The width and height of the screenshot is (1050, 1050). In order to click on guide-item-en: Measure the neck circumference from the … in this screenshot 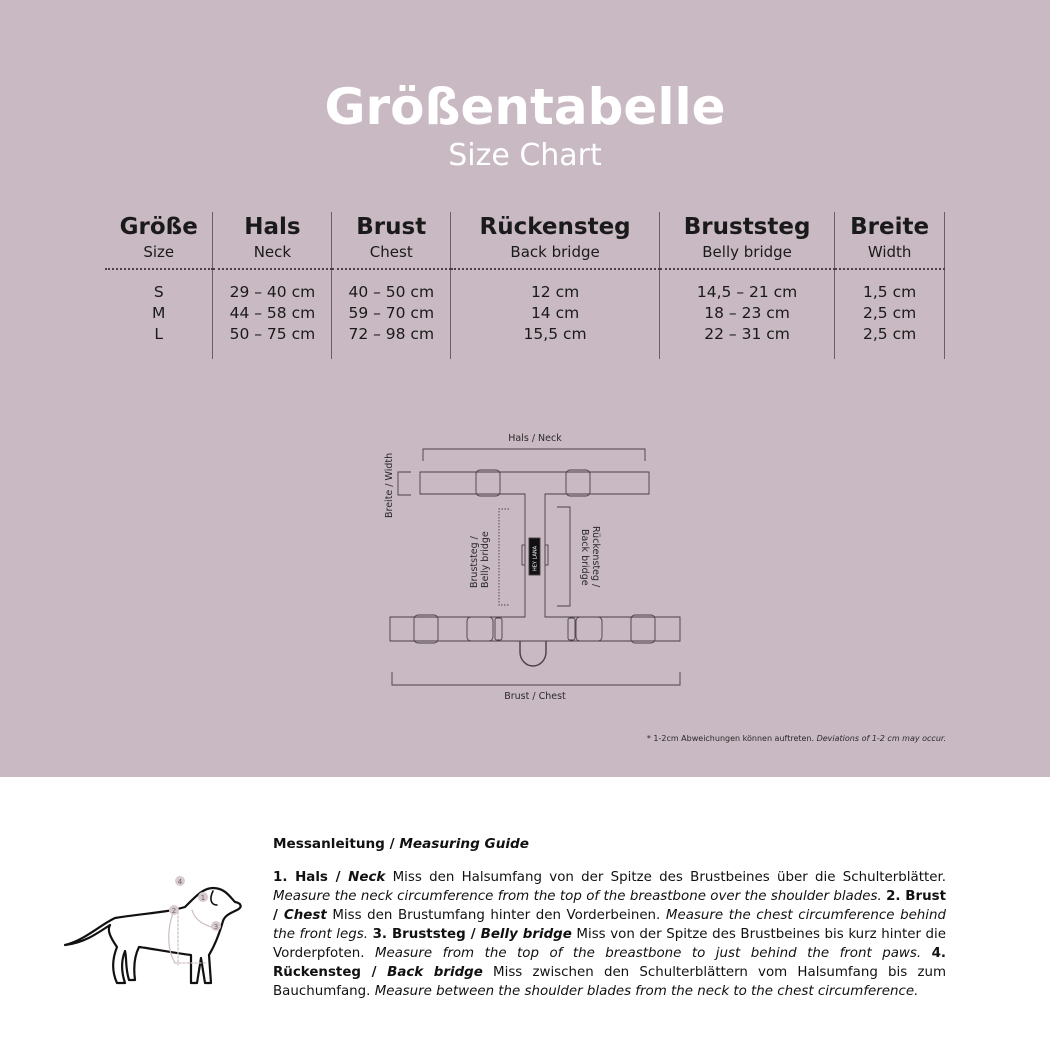, I will do `click(580, 896)`.